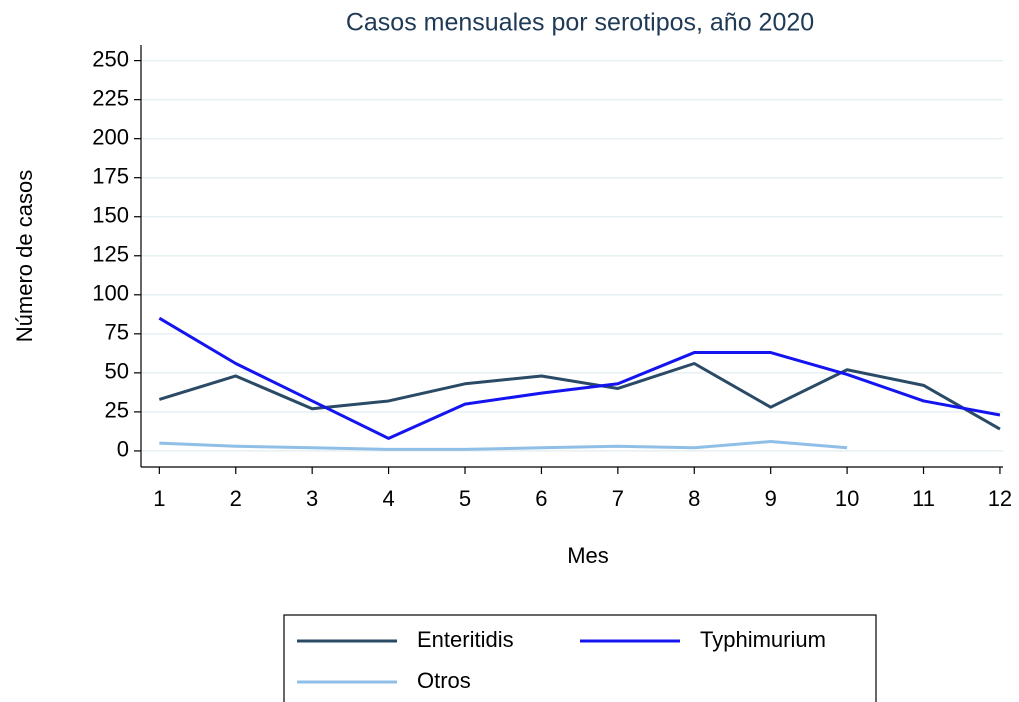 The image size is (1019, 702). What do you see at coordinates (618, 498) in the screenshot?
I see `x-tick-label: 7` at bounding box center [618, 498].